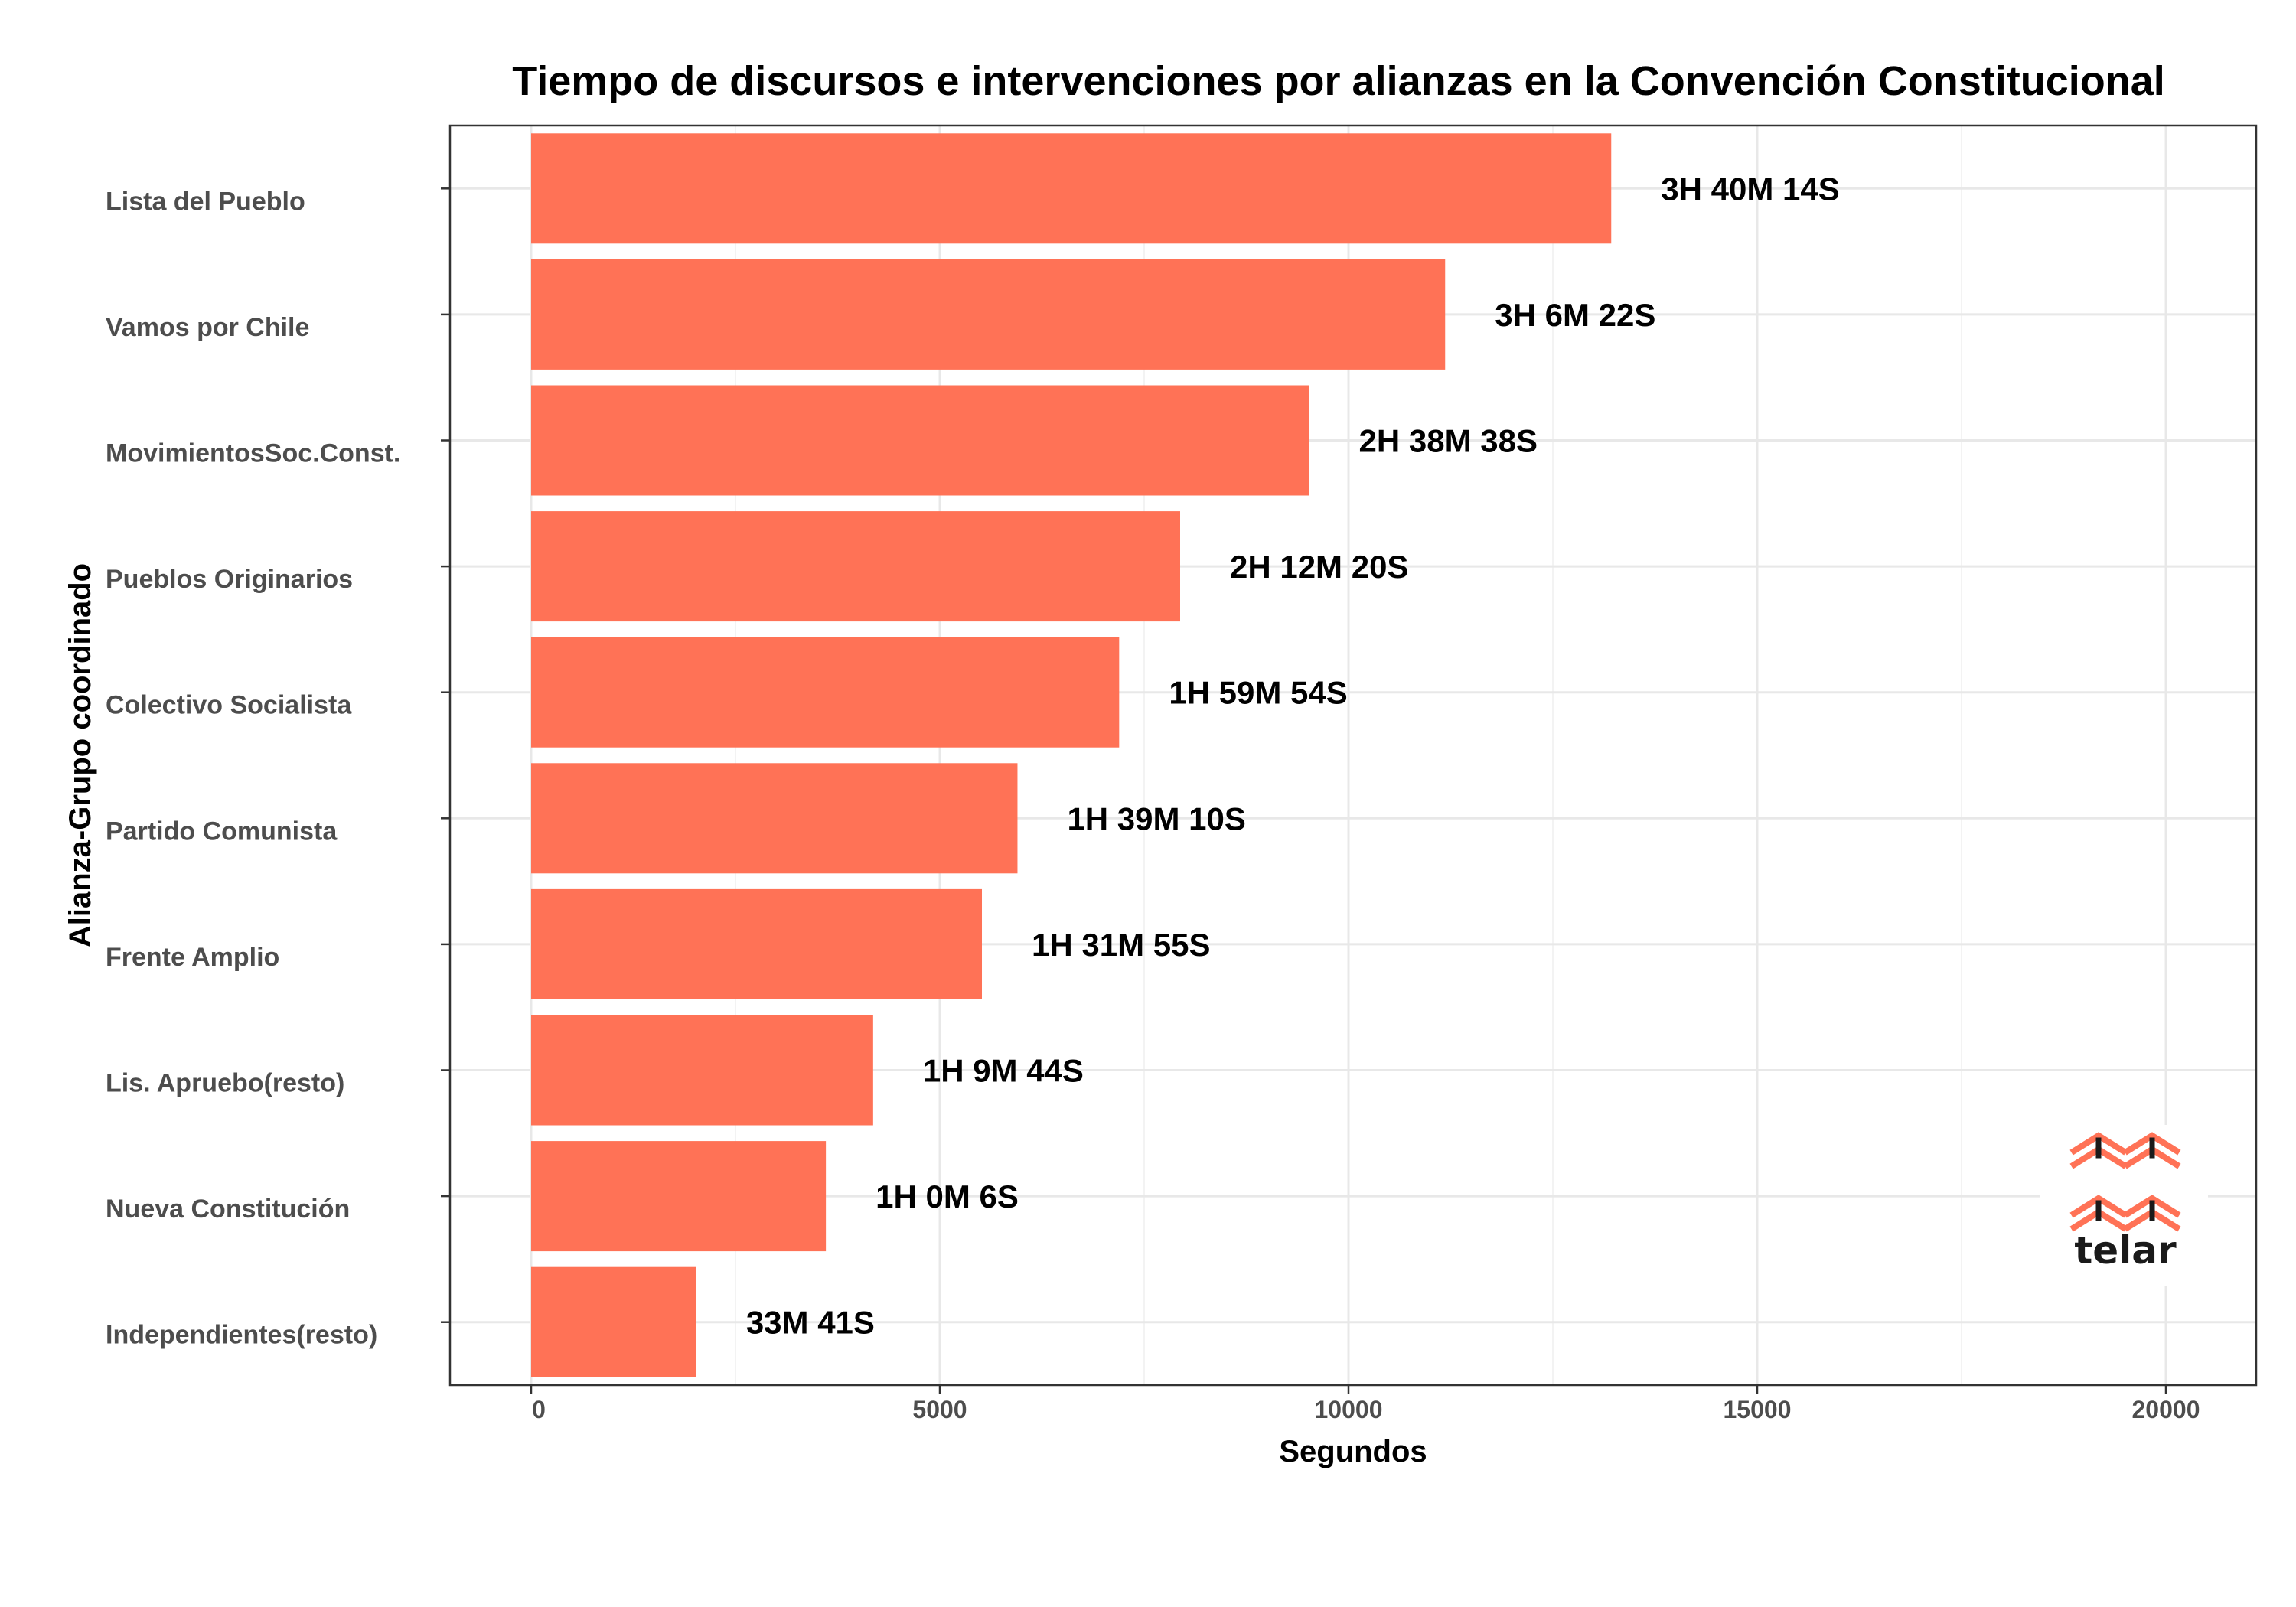 This screenshot has width=2296, height=1607. What do you see at coordinates (1003, 1071) in the screenshot?
I see `data-label: 1H 9M 44S` at bounding box center [1003, 1071].